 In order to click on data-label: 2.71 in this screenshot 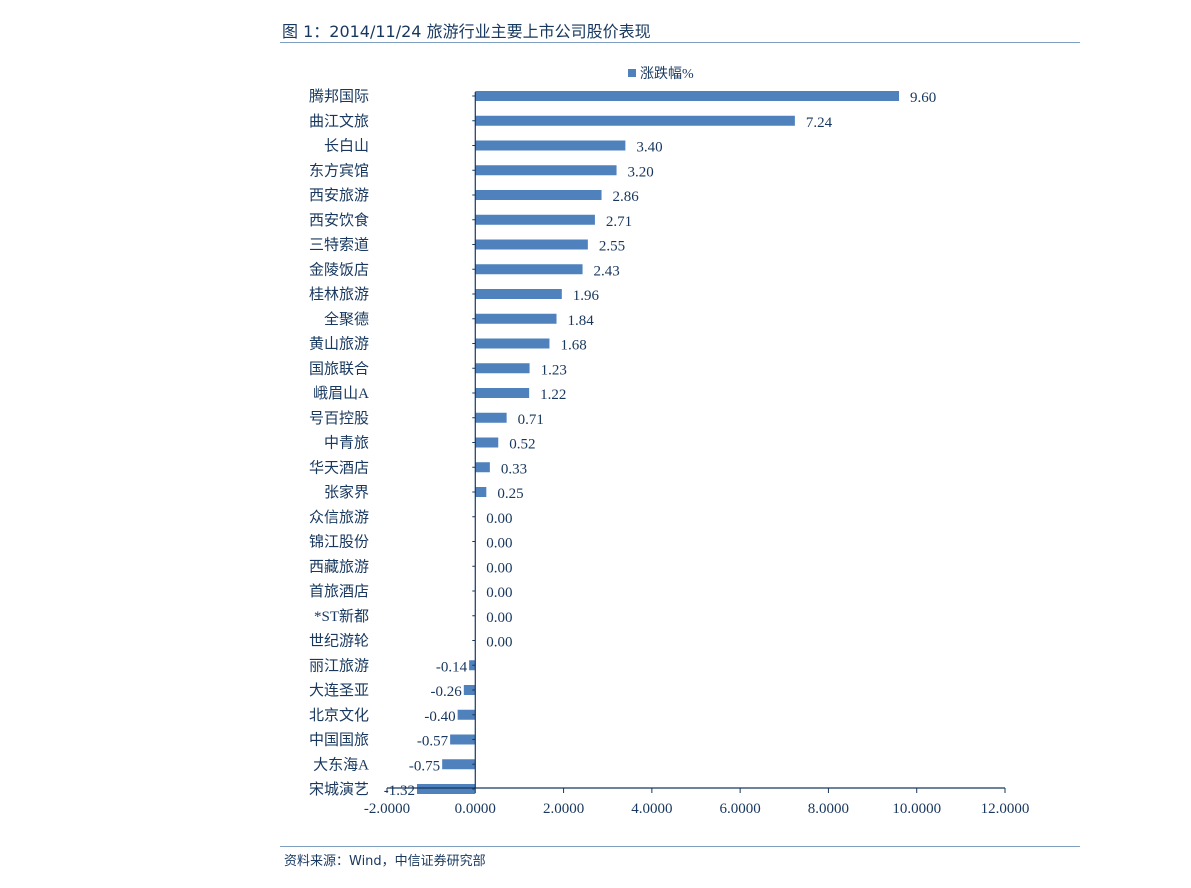, I will do `click(619, 222)`.